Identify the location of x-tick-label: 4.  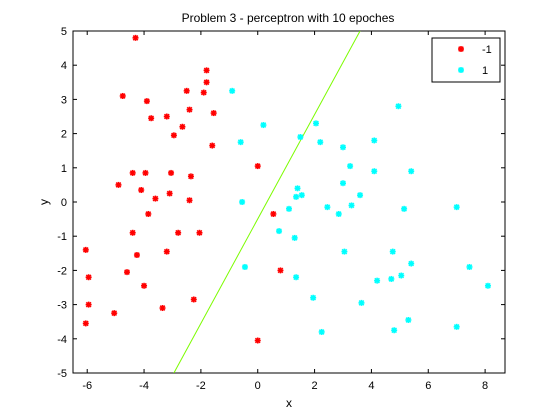
(371, 386).